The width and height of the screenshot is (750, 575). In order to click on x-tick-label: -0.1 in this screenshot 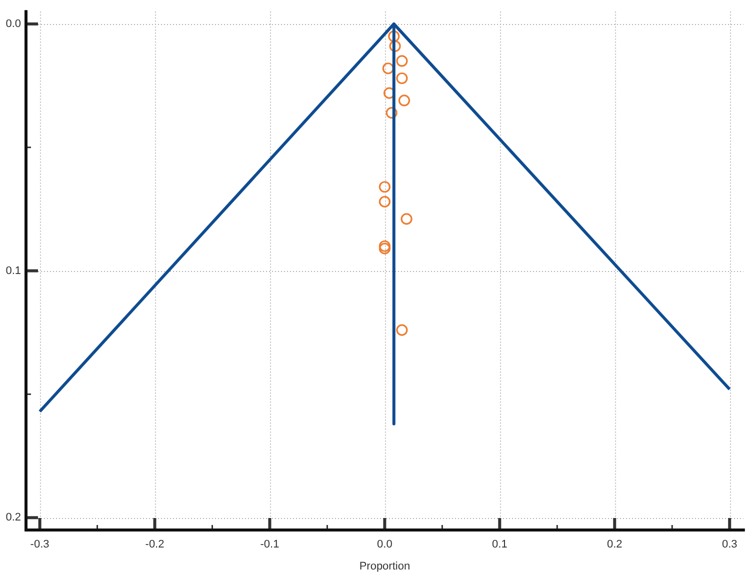, I will do `click(270, 544)`.